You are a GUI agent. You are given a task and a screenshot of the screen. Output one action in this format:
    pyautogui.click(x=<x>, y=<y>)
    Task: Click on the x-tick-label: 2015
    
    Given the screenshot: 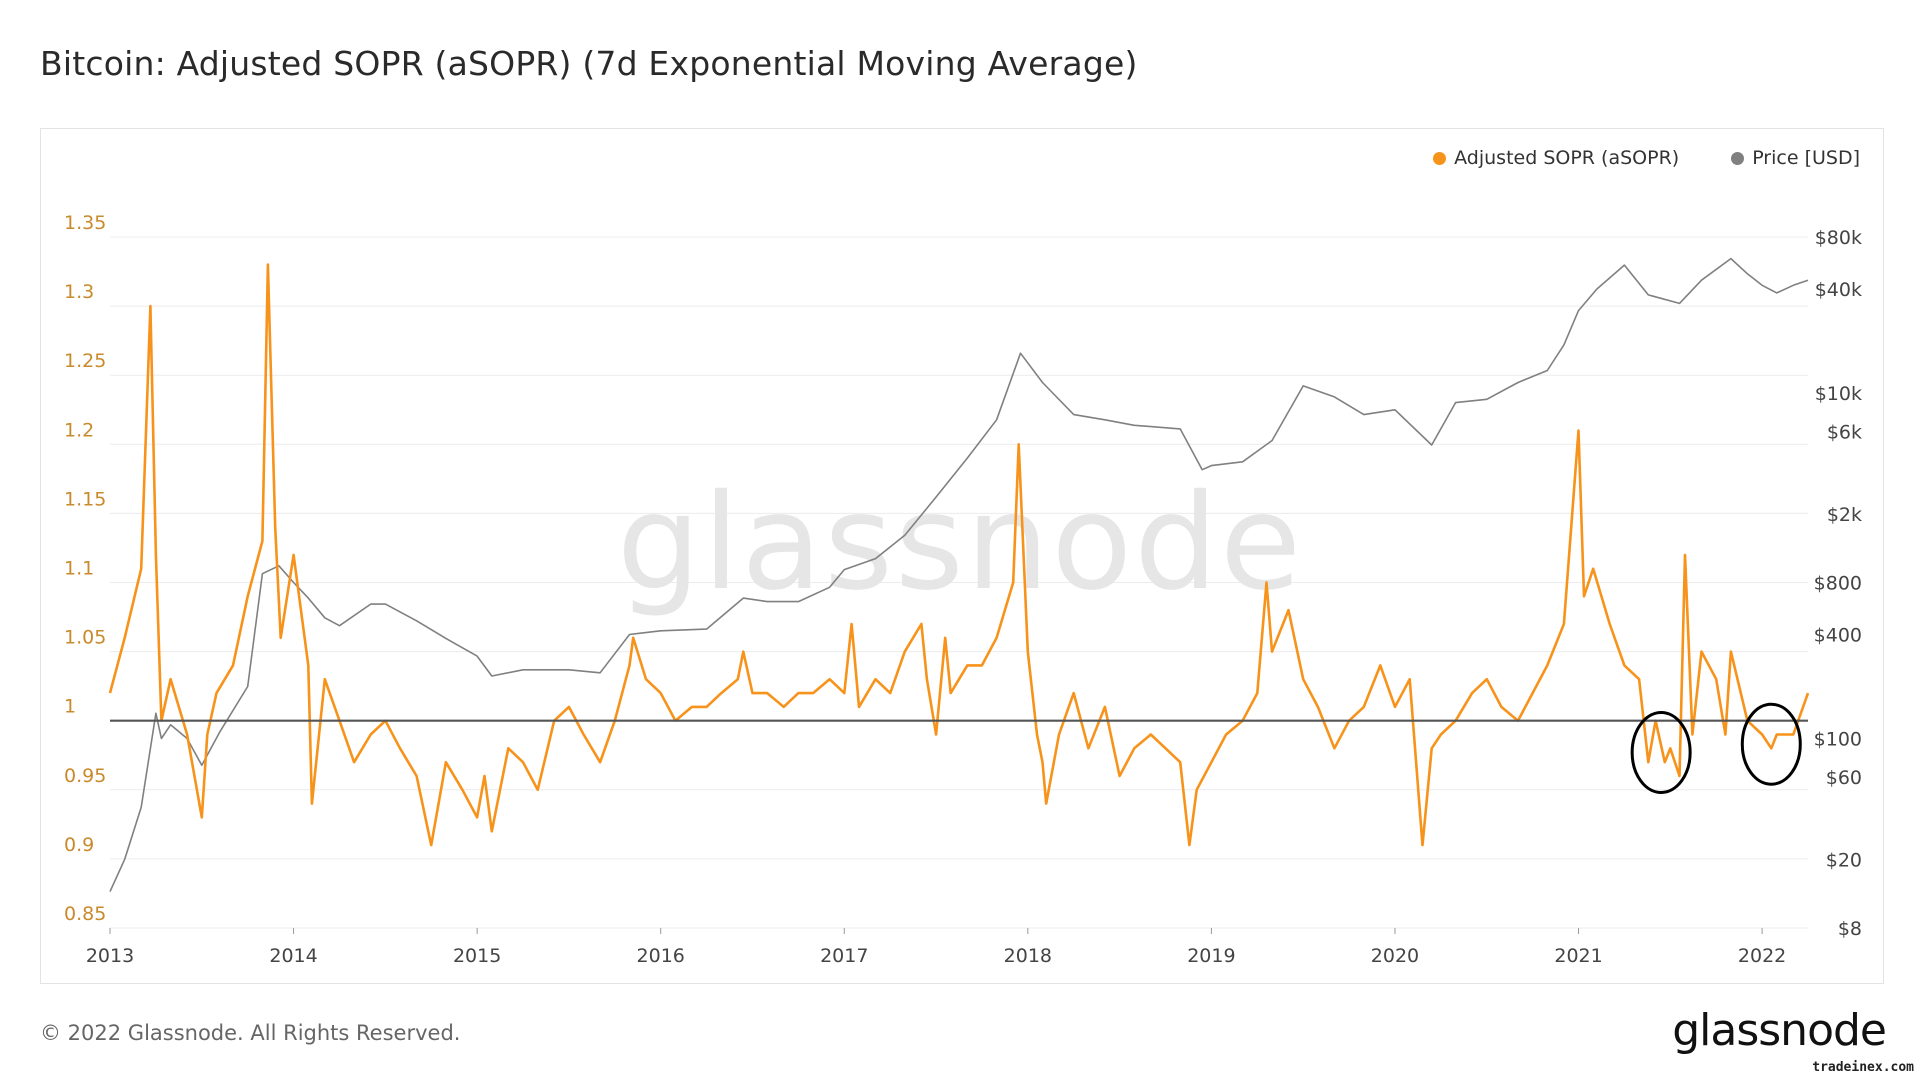 What is the action you would take?
    pyautogui.click(x=477, y=956)
    